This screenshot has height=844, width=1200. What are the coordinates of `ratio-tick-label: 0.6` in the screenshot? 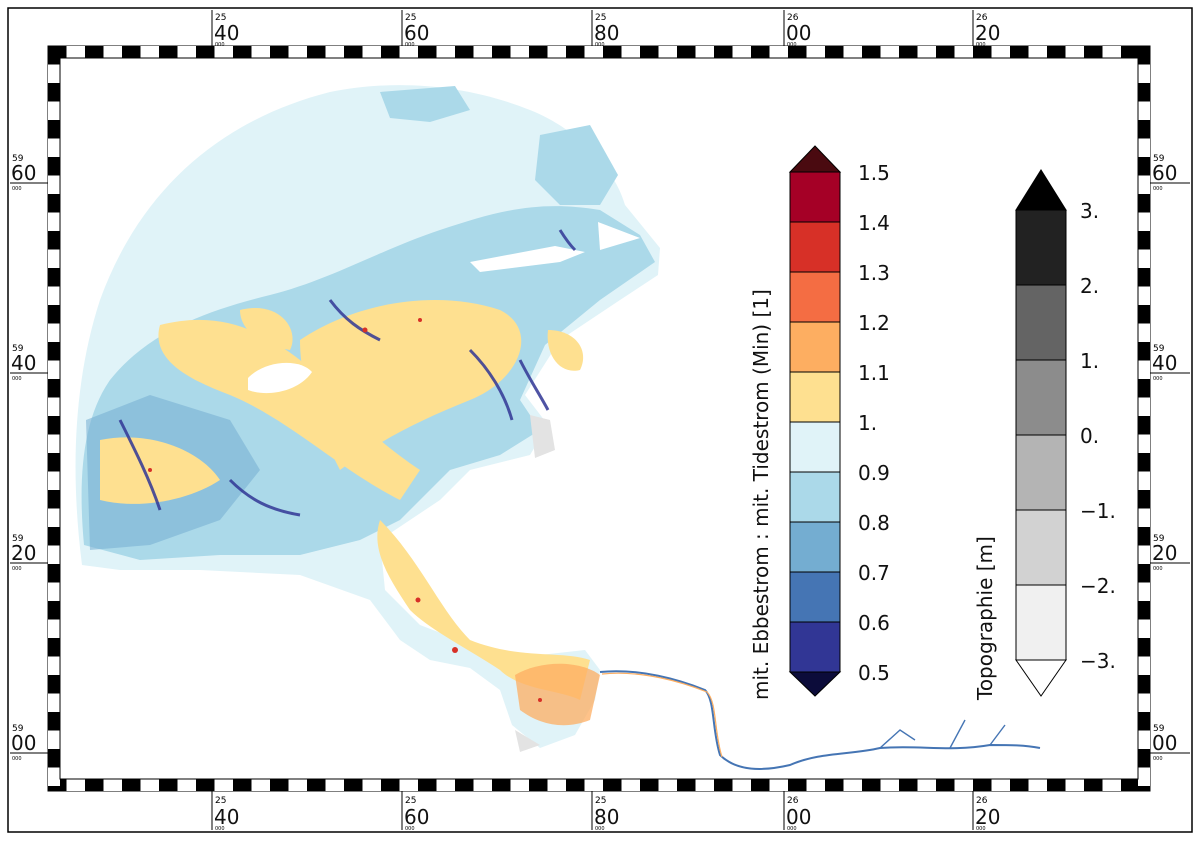 It's located at (874, 623).